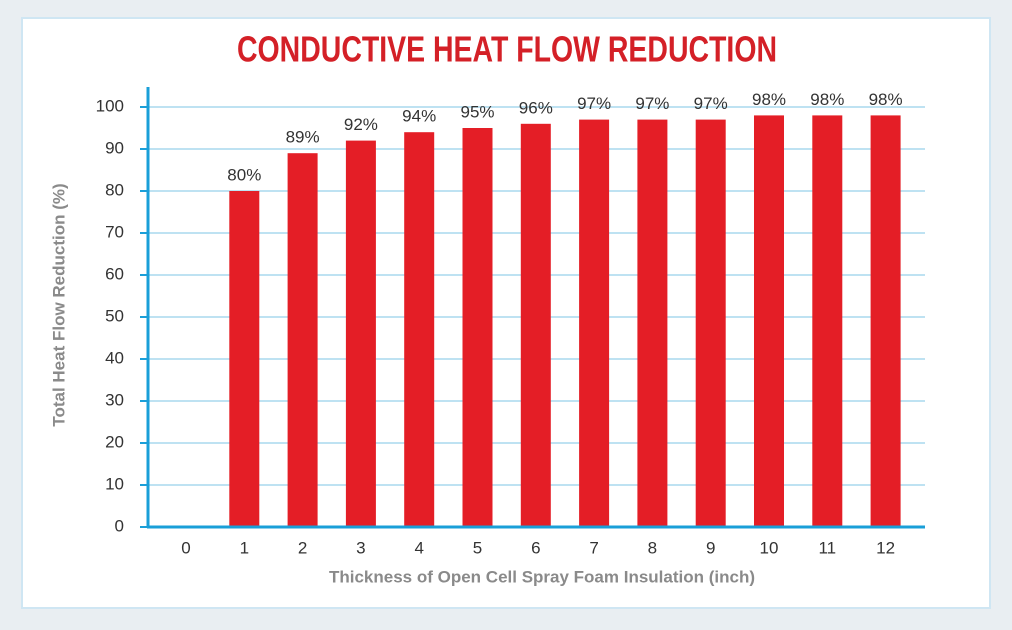 The height and width of the screenshot is (630, 1012). Describe the element at coordinates (114, 483) in the screenshot. I see `y-tick-label: 10` at that location.